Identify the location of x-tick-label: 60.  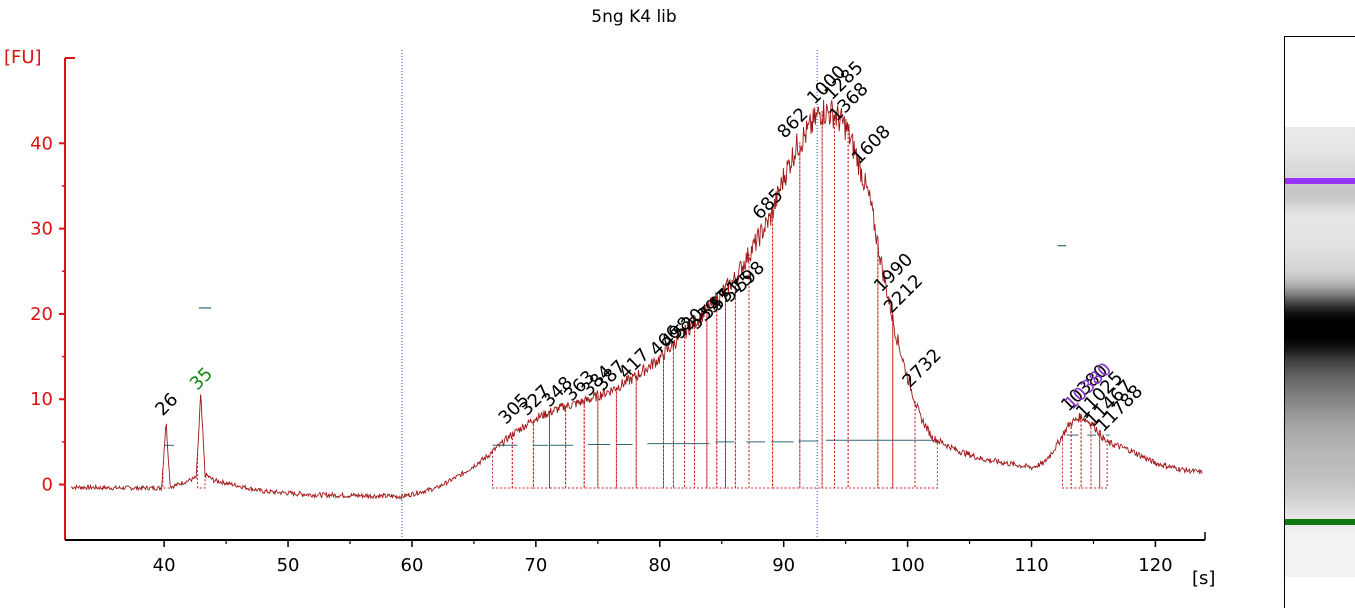
(412, 565).